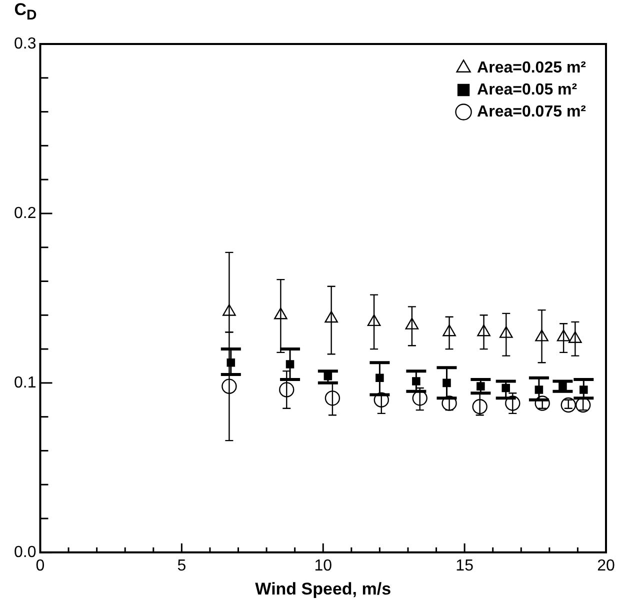 The height and width of the screenshot is (612, 636). What do you see at coordinates (25, 12) in the screenshot?
I see `y-axis-title: C$_{D}$` at bounding box center [25, 12].